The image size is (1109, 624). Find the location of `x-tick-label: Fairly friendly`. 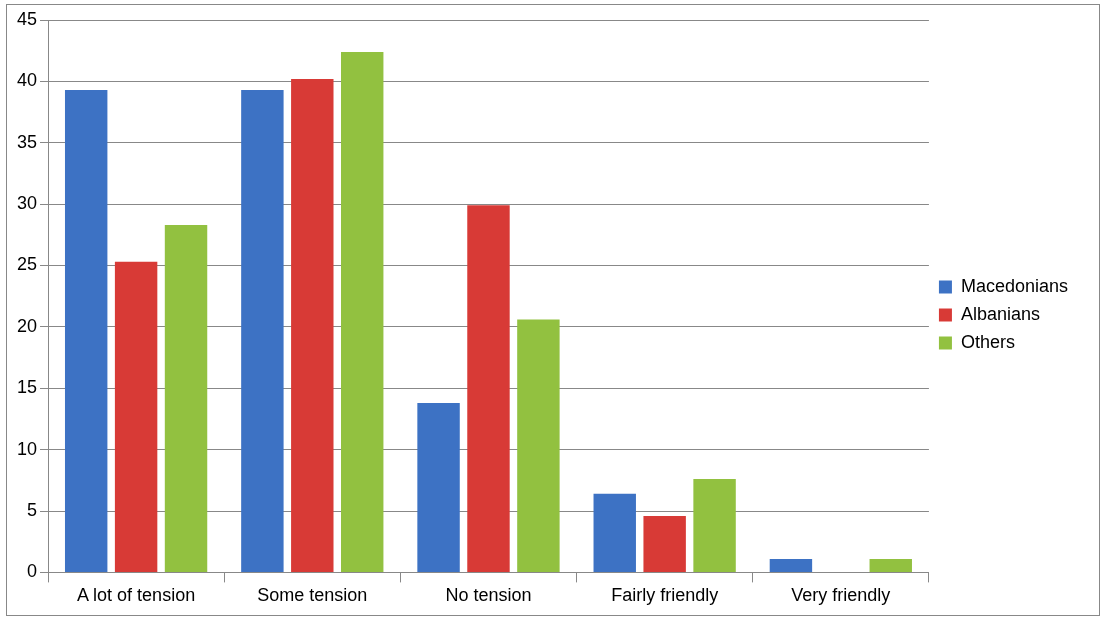

x-tick-label: Fairly friendly is located at coordinates (665, 595).